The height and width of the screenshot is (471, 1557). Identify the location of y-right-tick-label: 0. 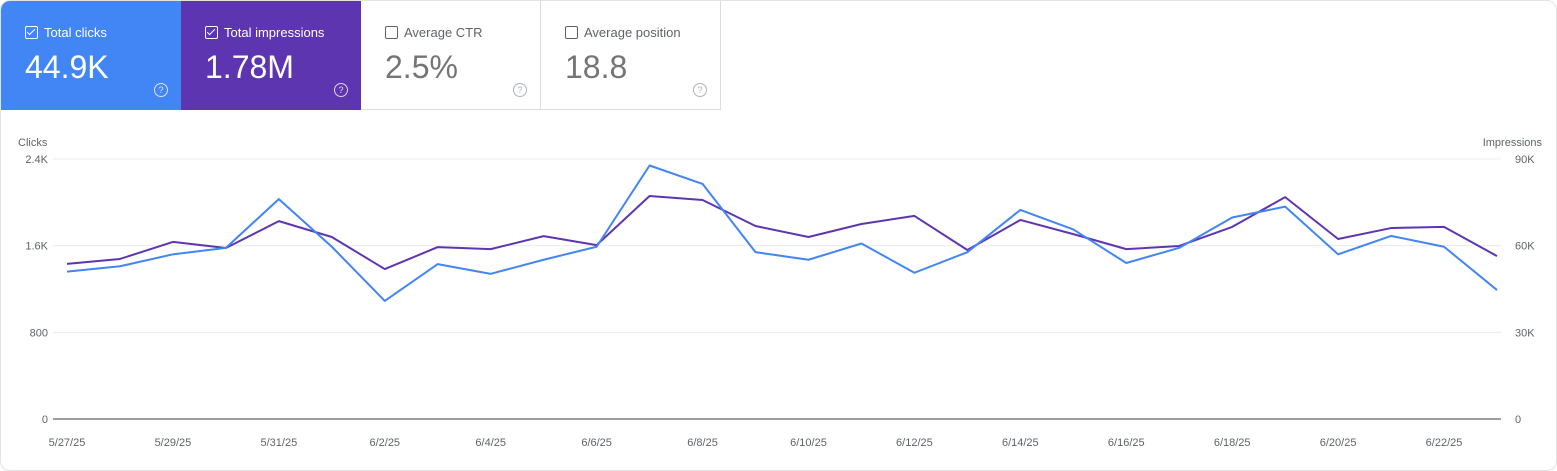
(1518, 420).